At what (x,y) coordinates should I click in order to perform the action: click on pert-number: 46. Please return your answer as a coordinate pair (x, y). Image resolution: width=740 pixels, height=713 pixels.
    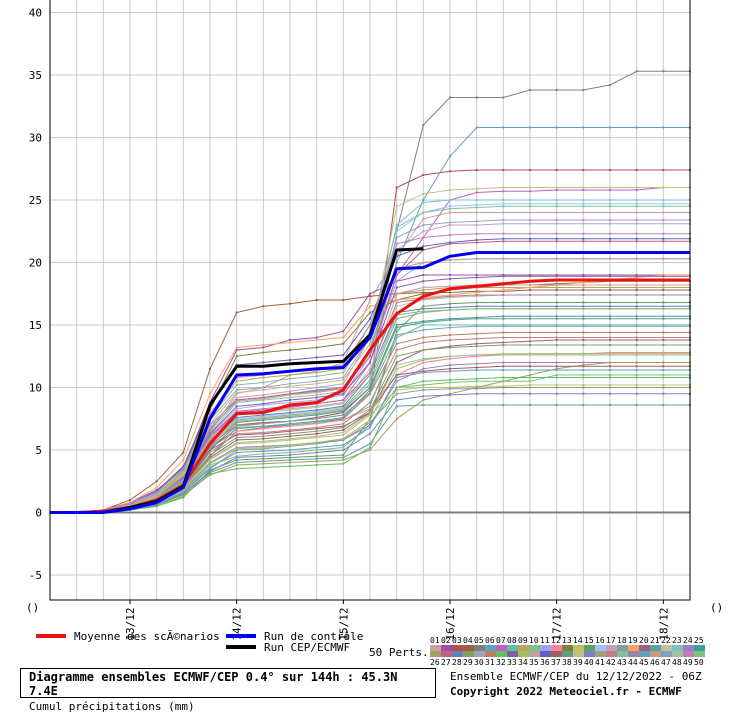
    Looking at the image, I should click on (655, 662).